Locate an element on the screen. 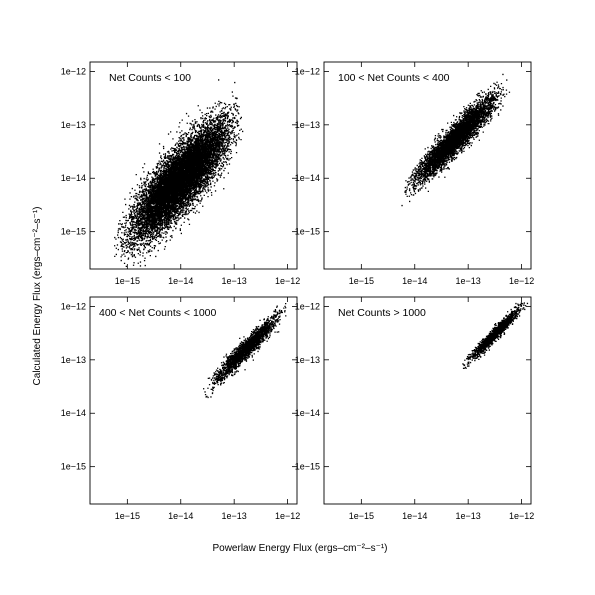 The image size is (595, 595). panel-title: 400 < Net Counts < 1000 is located at coordinates (157, 313).